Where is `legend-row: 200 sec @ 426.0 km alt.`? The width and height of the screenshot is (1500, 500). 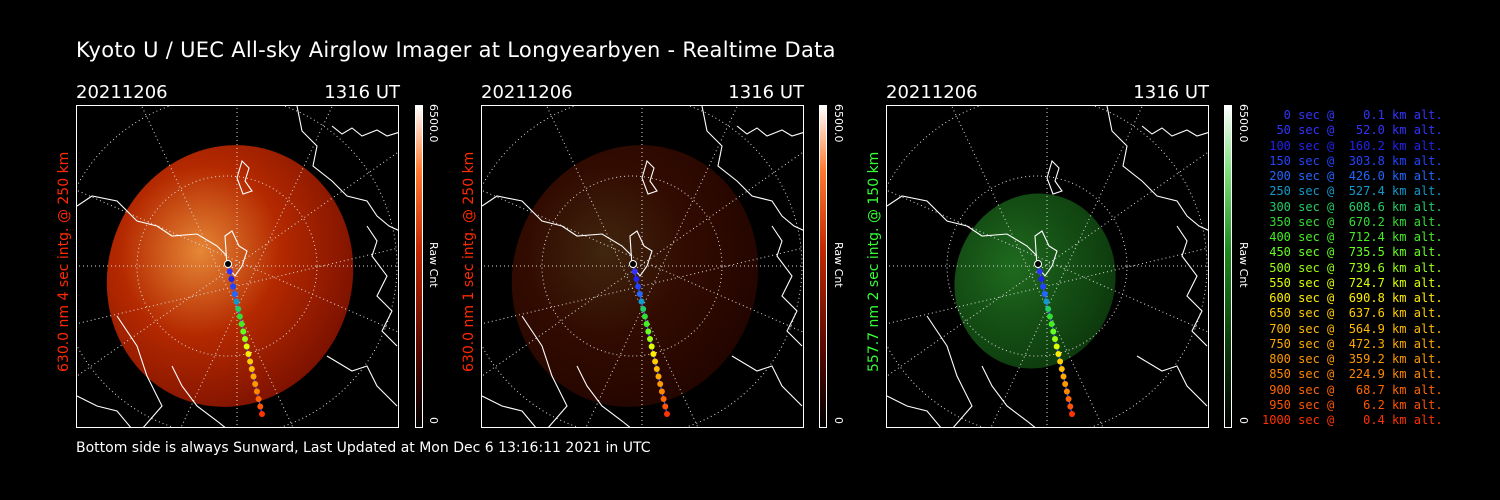
legend-row: 200 sec @ 426.0 km alt. is located at coordinates (1352, 176).